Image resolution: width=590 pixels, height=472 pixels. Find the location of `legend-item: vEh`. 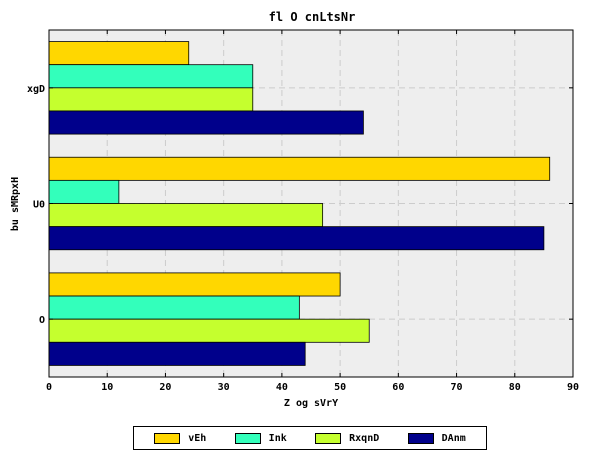

legend-item: vEh is located at coordinates (180, 438).